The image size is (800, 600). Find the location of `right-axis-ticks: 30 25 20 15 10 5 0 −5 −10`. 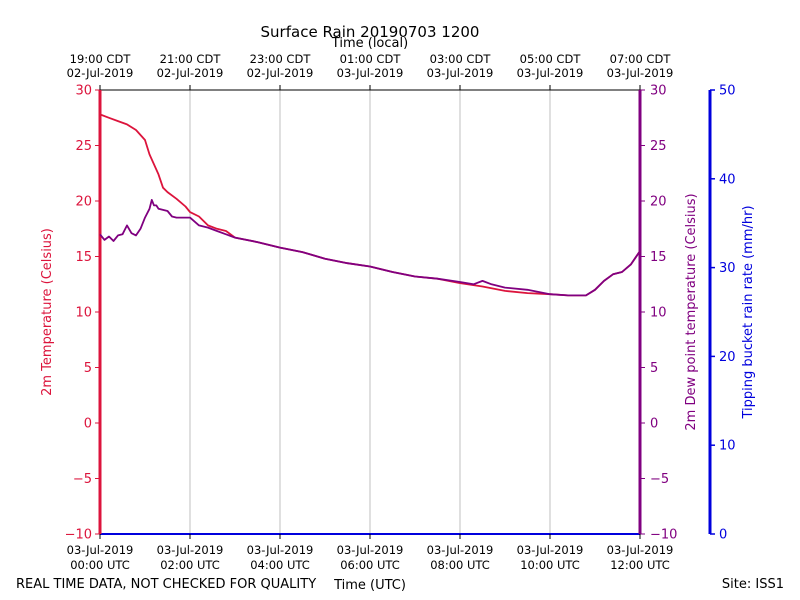

right-axis-ticks: 30 25 20 15 10 5 0 −5 −10 is located at coordinates (658, 313).